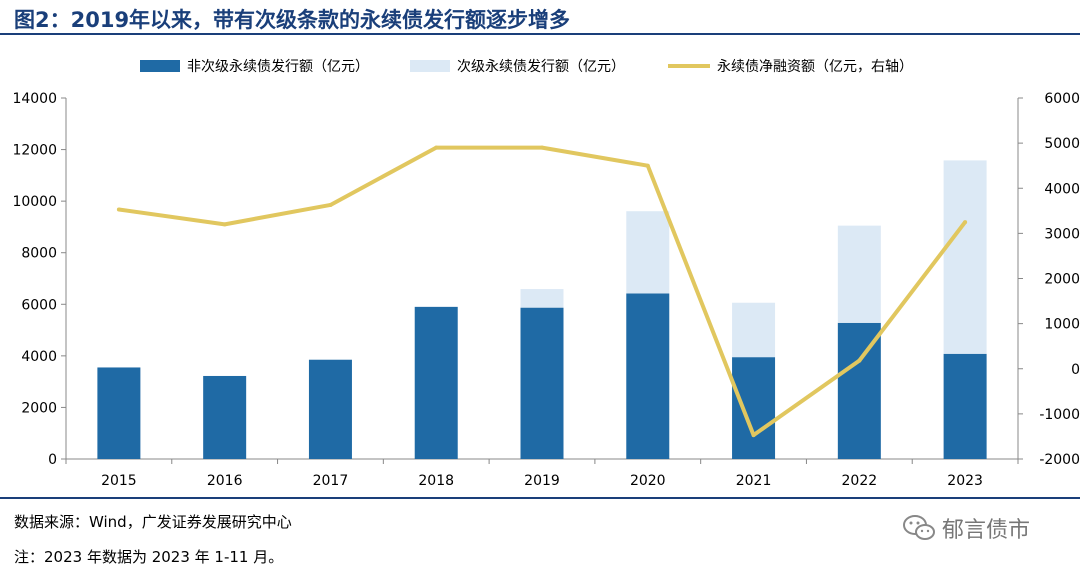  What do you see at coordinates (860, 481) in the screenshot?
I see `x-tick-label: 2022` at bounding box center [860, 481].